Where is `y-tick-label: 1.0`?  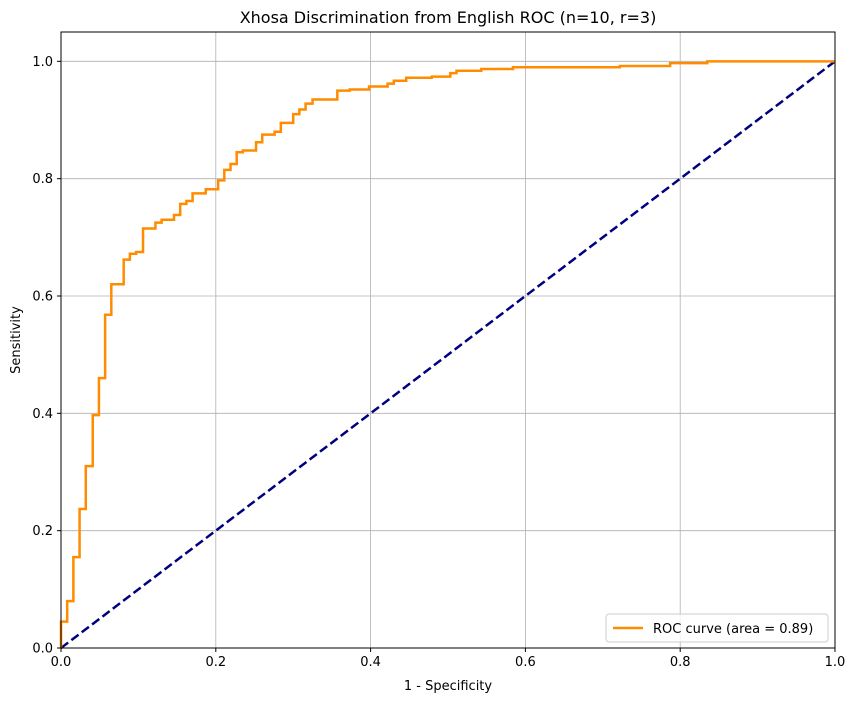
y-tick-label: 1.0 is located at coordinates (42, 62).